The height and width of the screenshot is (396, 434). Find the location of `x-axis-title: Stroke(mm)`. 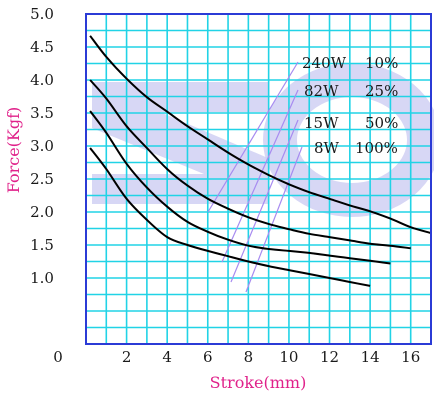

x-axis-title: Stroke(mm) is located at coordinates (258, 382).